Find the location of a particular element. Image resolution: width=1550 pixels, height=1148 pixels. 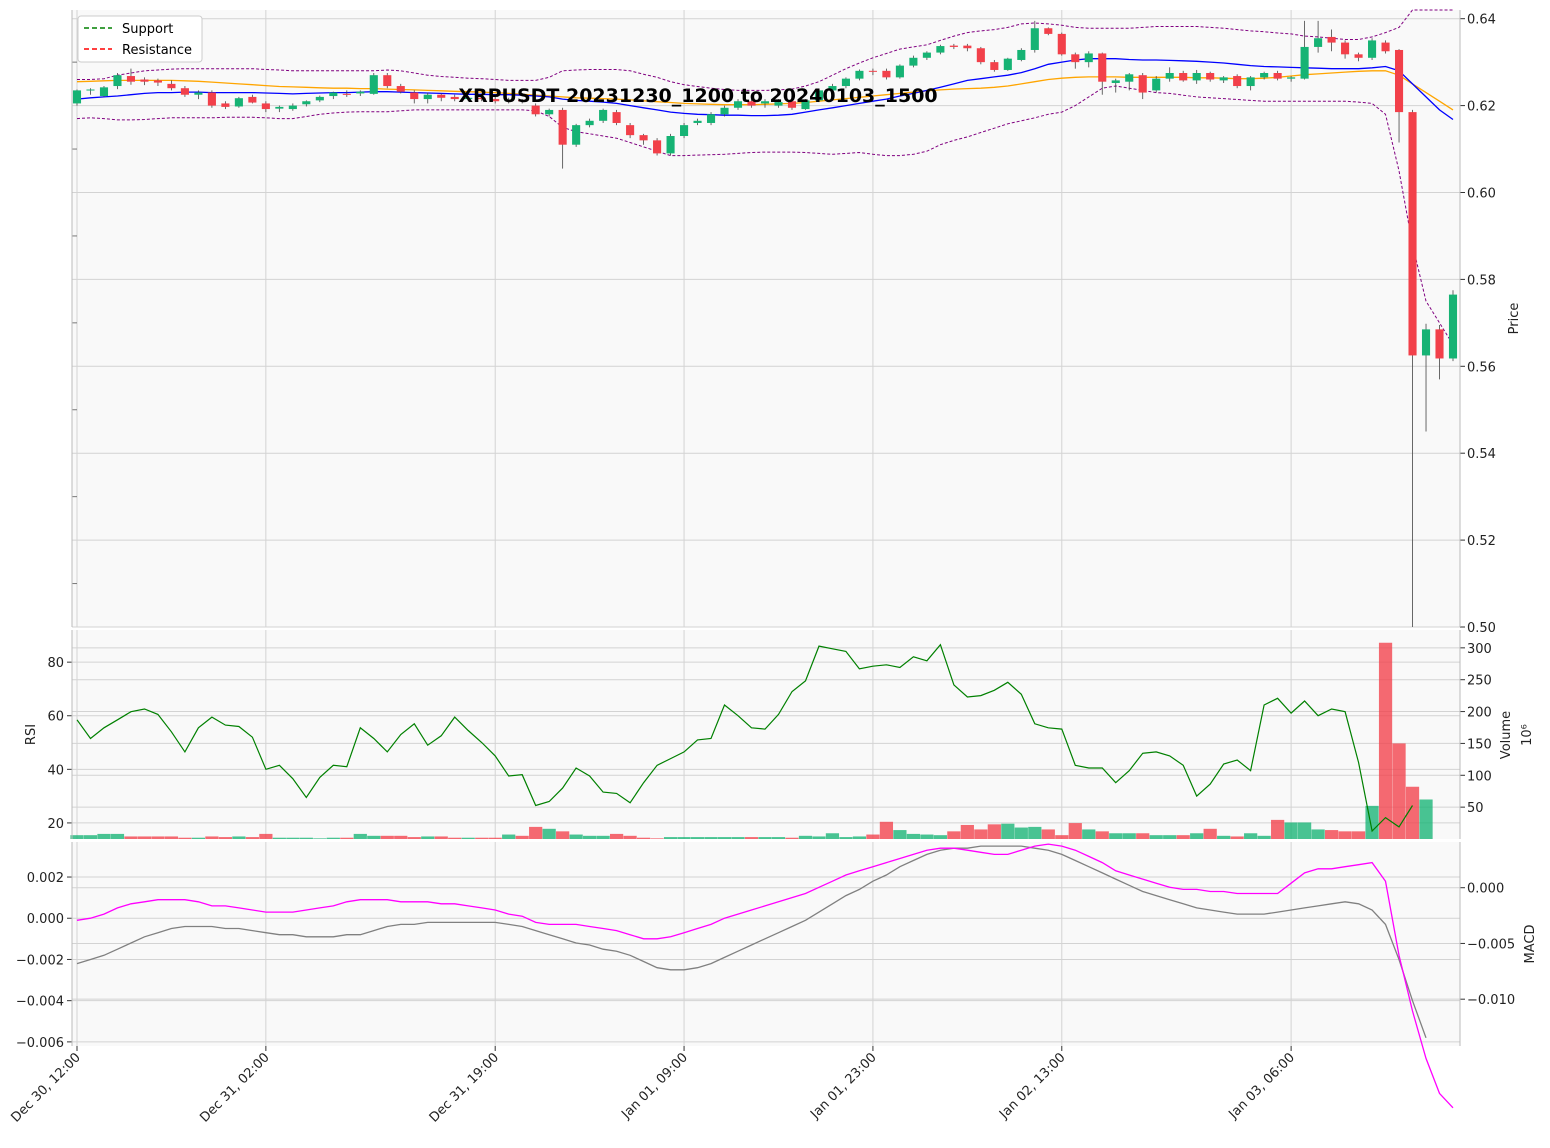

rsi-series is located at coordinates (745, 738).